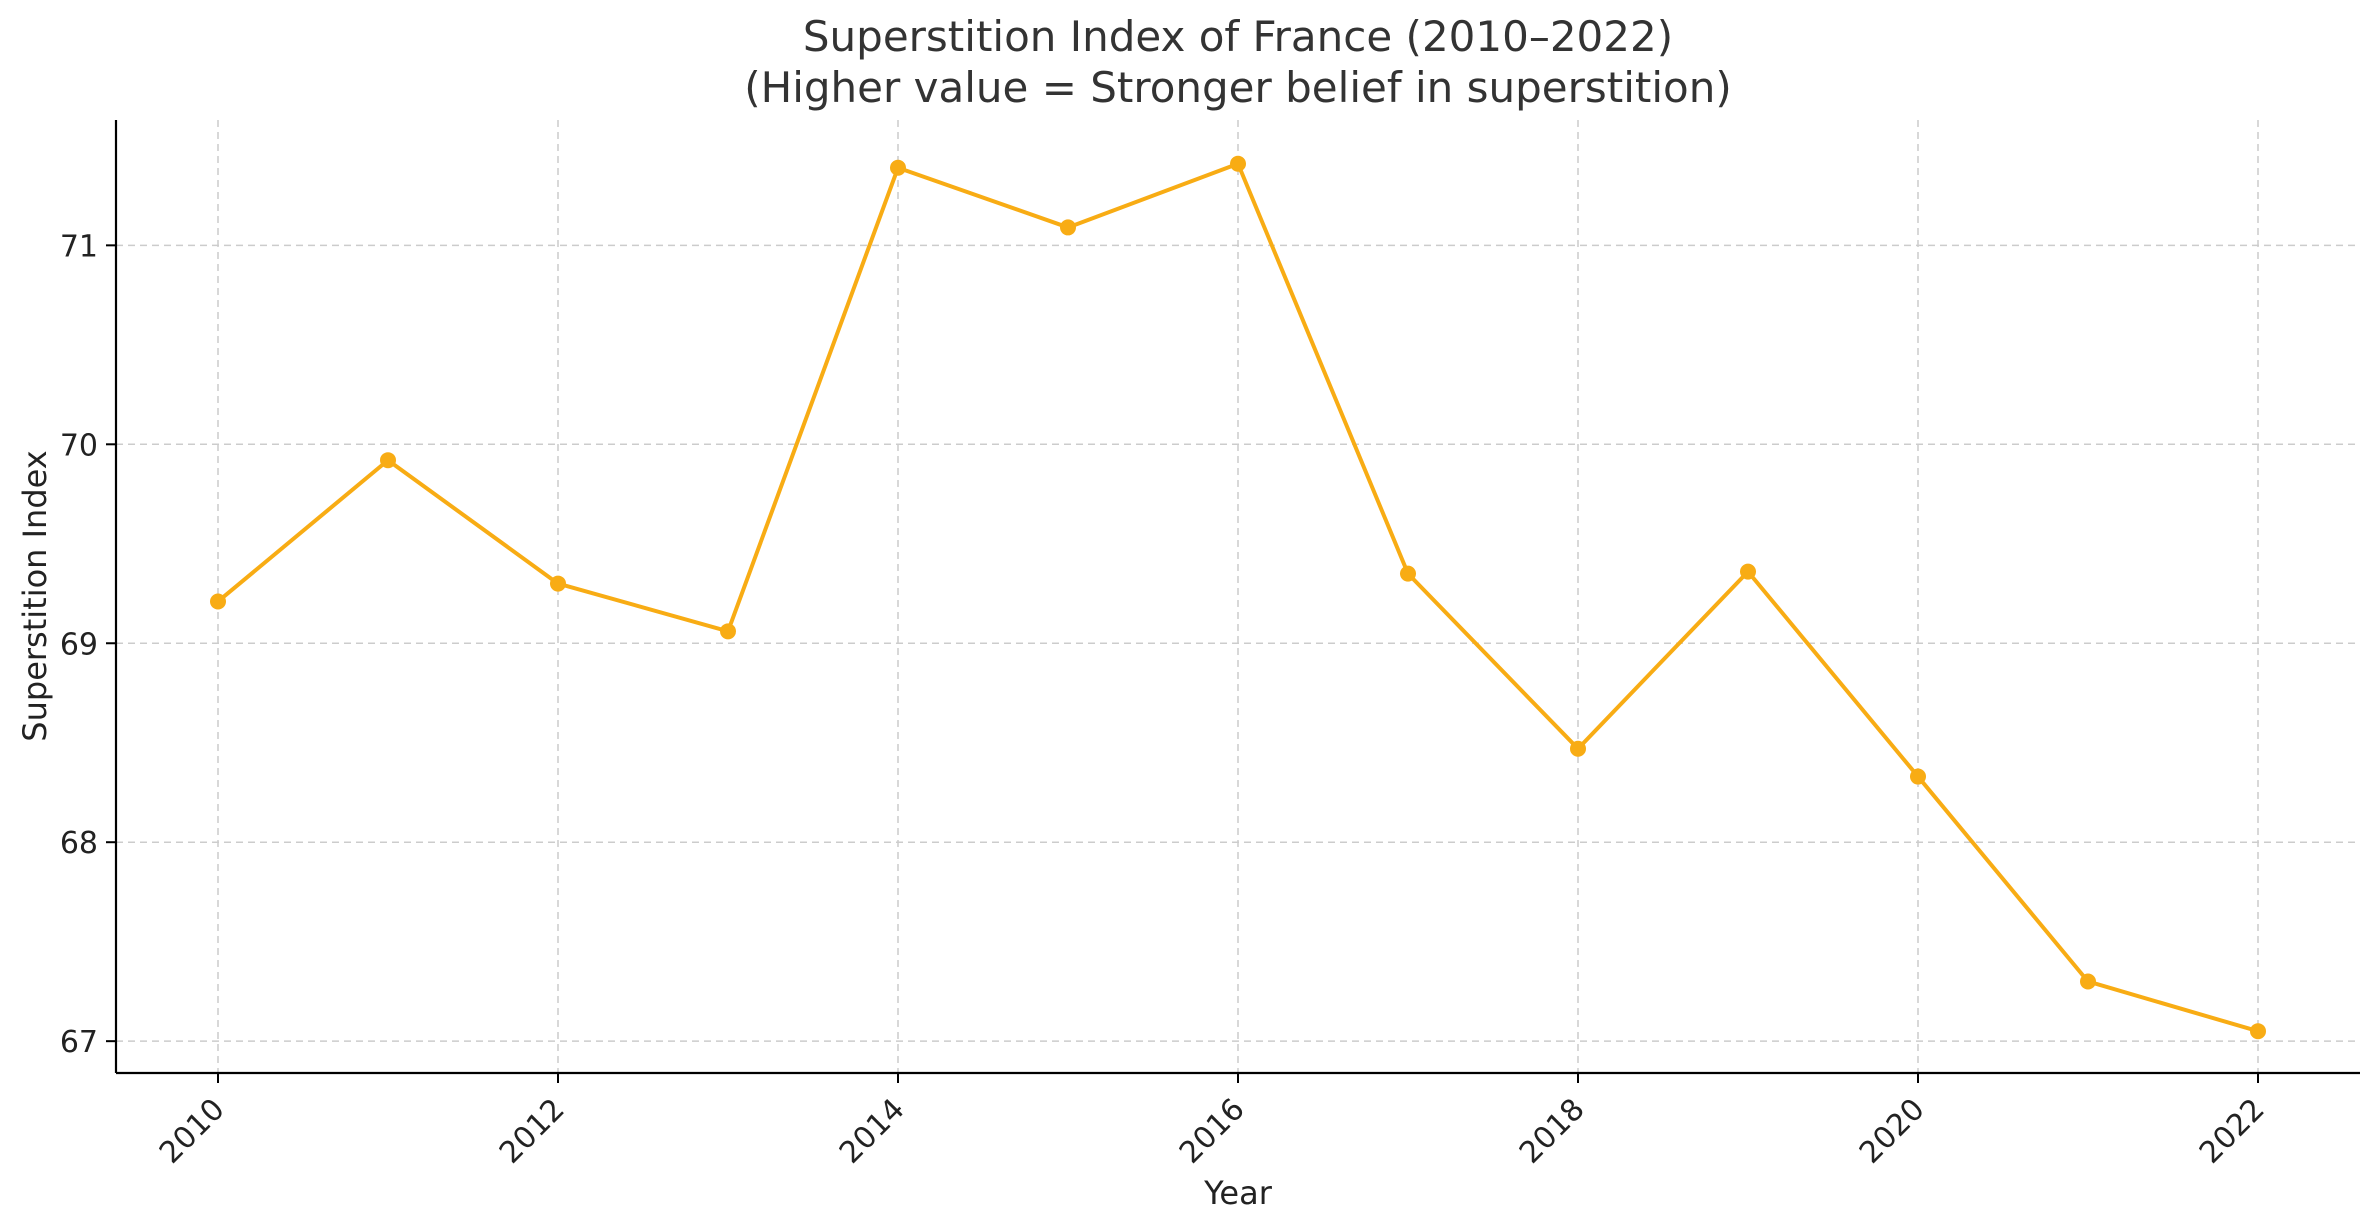 The height and width of the screenshot is (1230, 2379). What do you see at coordinates (79, 843) in the screenshot?
I see `y-tick-label: 68` at bounding box center [79, 843].